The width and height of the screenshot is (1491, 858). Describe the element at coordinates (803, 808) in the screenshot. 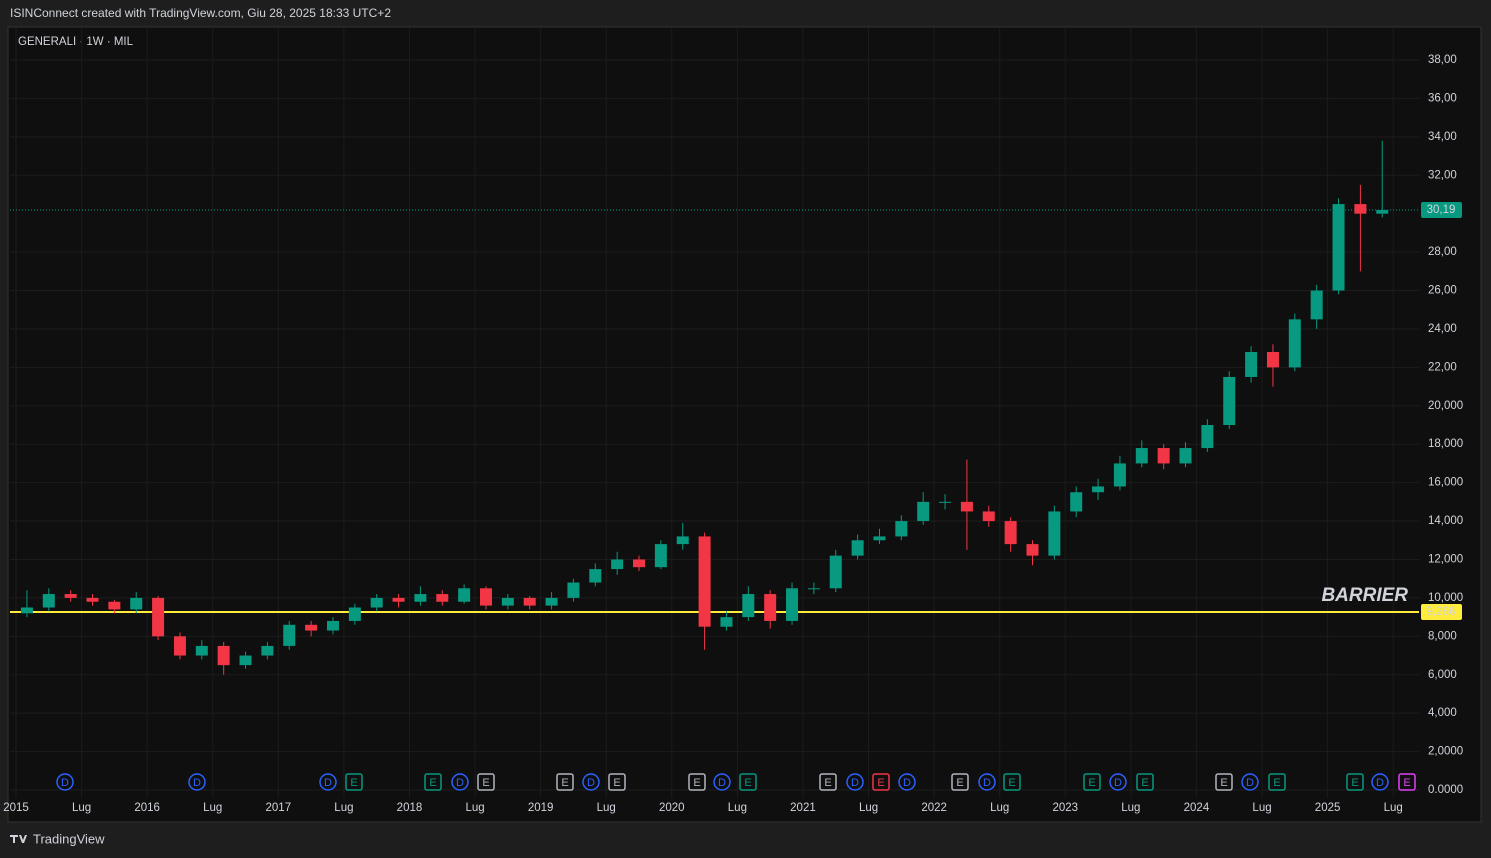

I see `x-tick-label: 2021` at that location.